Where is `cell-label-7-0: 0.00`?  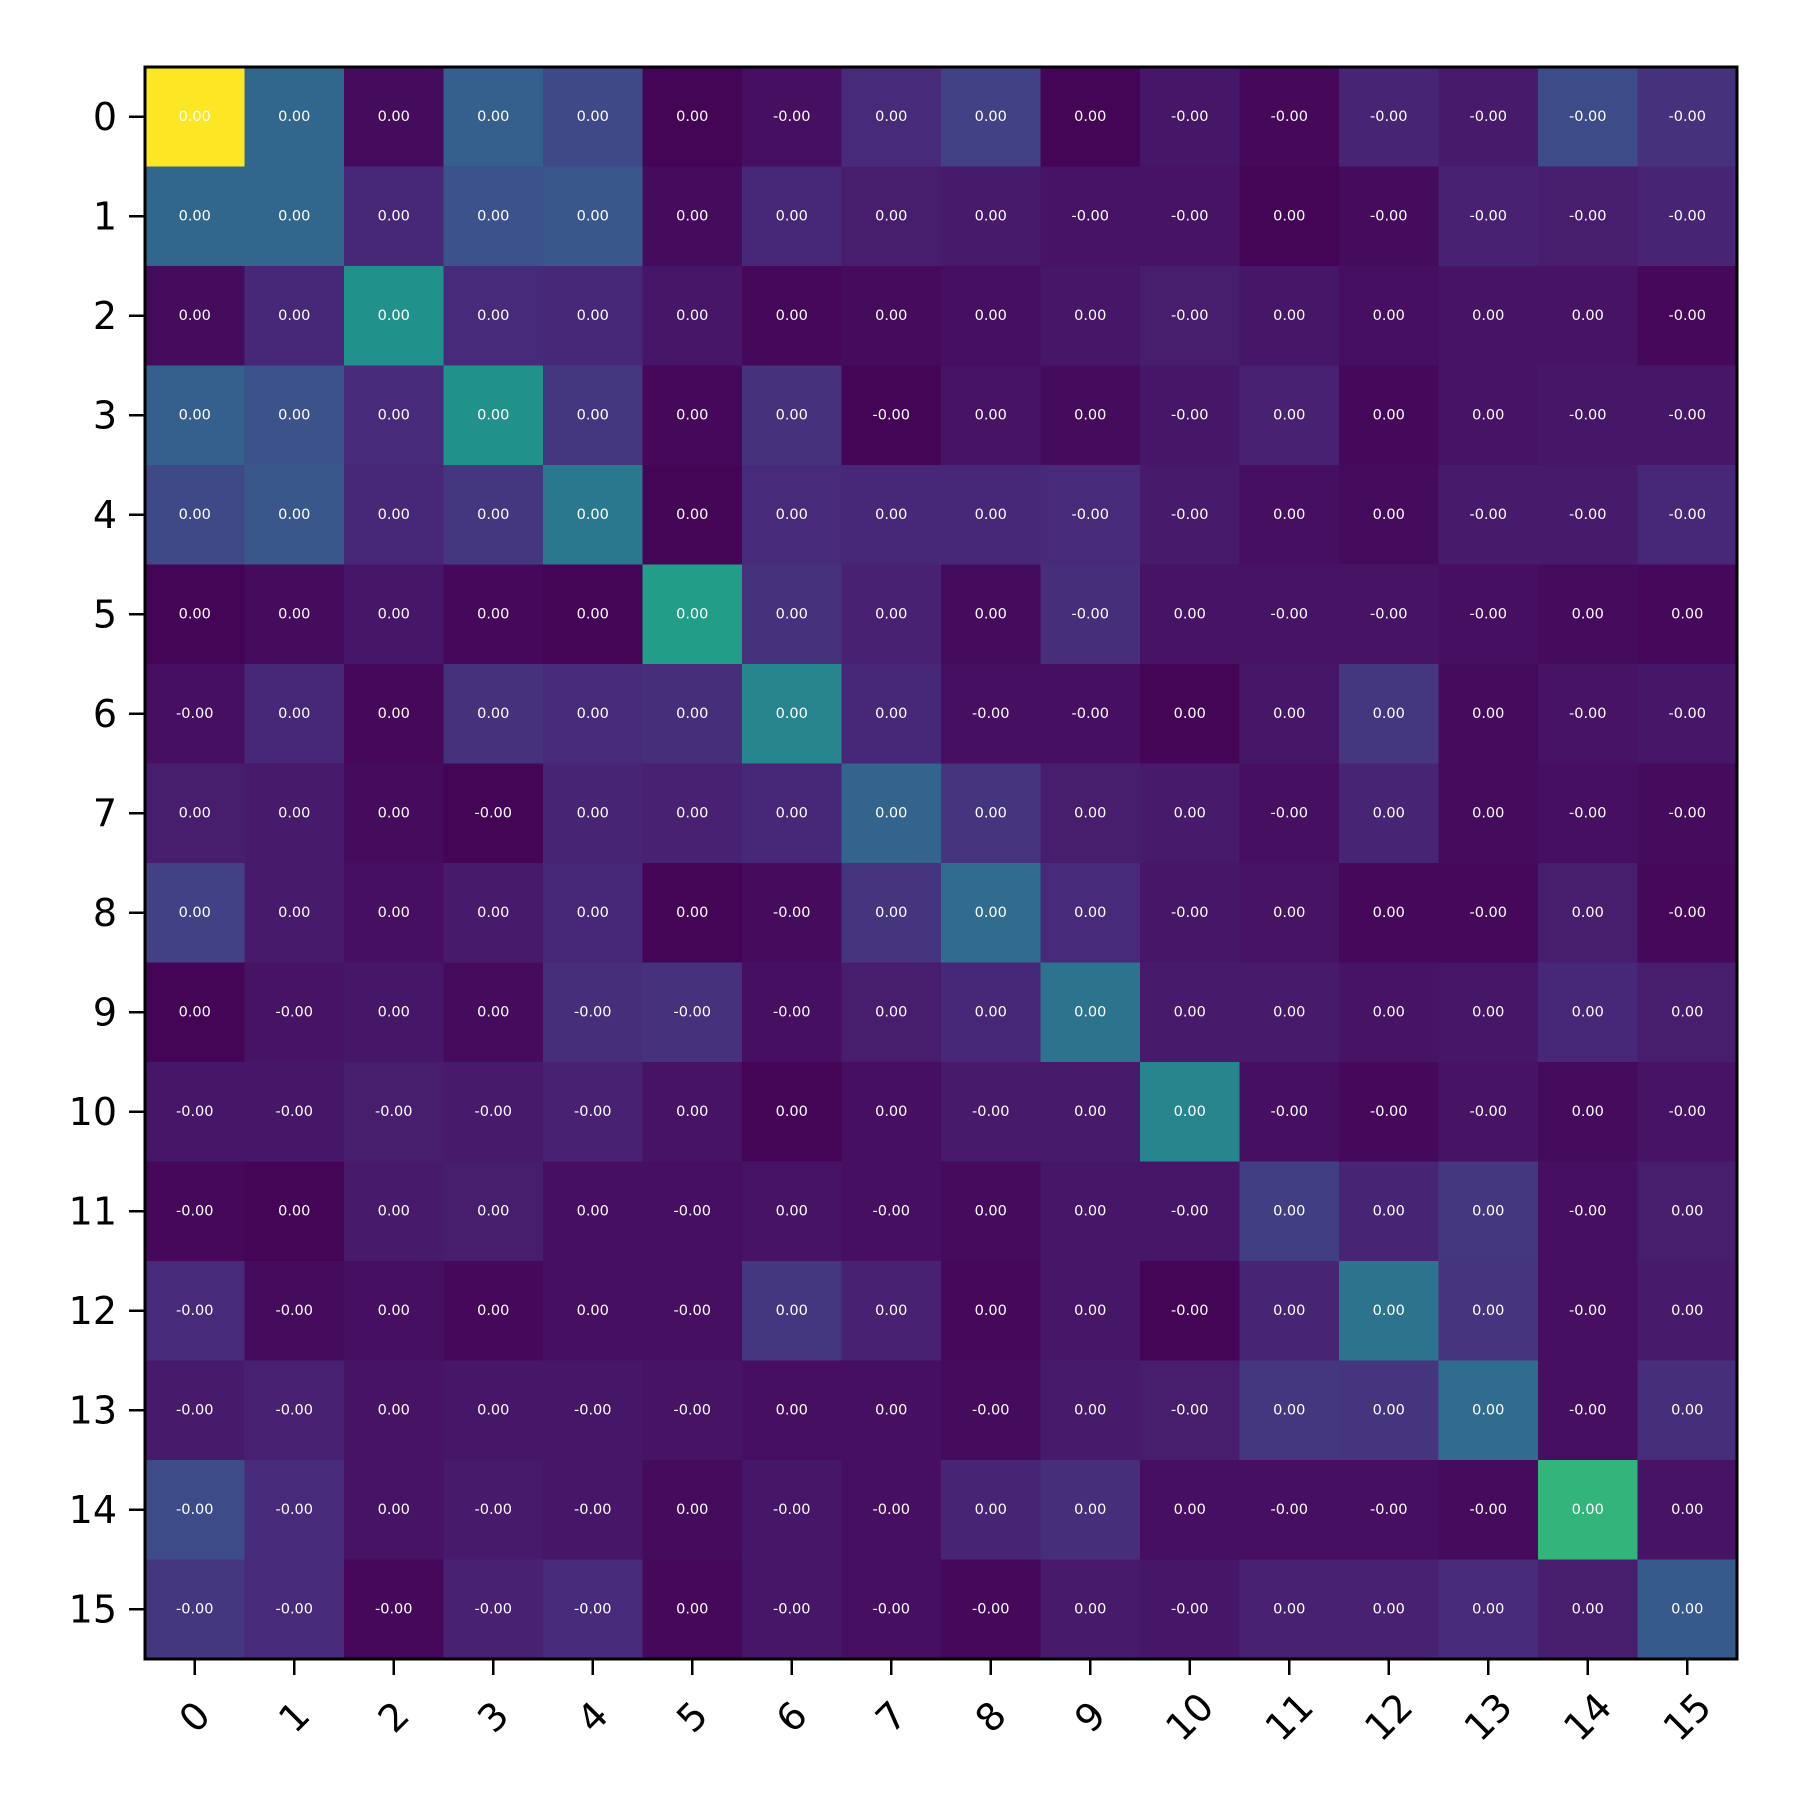 cell-label-7-0: 0.00 is located at coordinates (195, 813).